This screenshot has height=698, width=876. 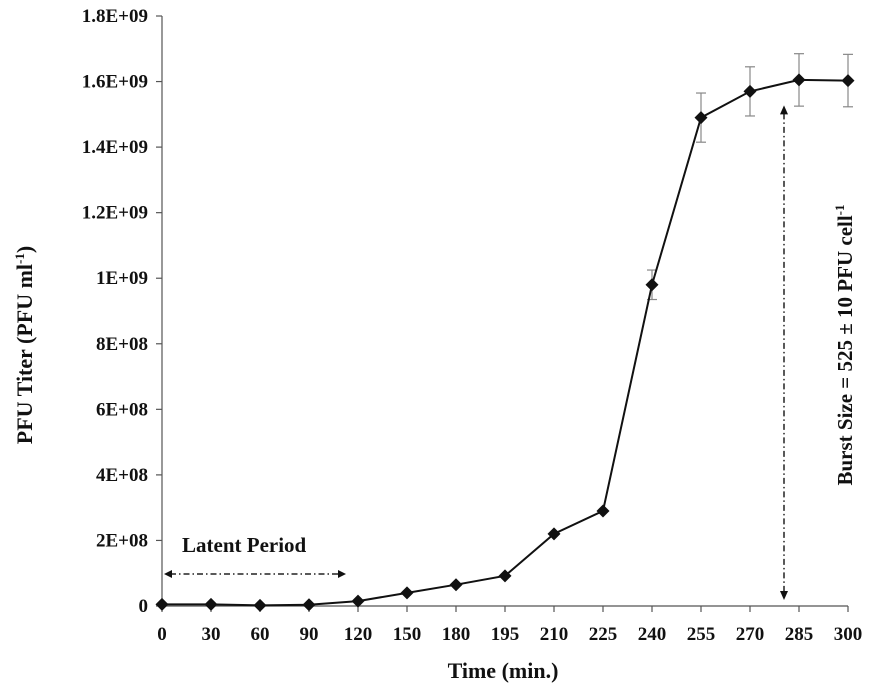 I want to click on x-tick-label: 150, so click(x=407, y=634).